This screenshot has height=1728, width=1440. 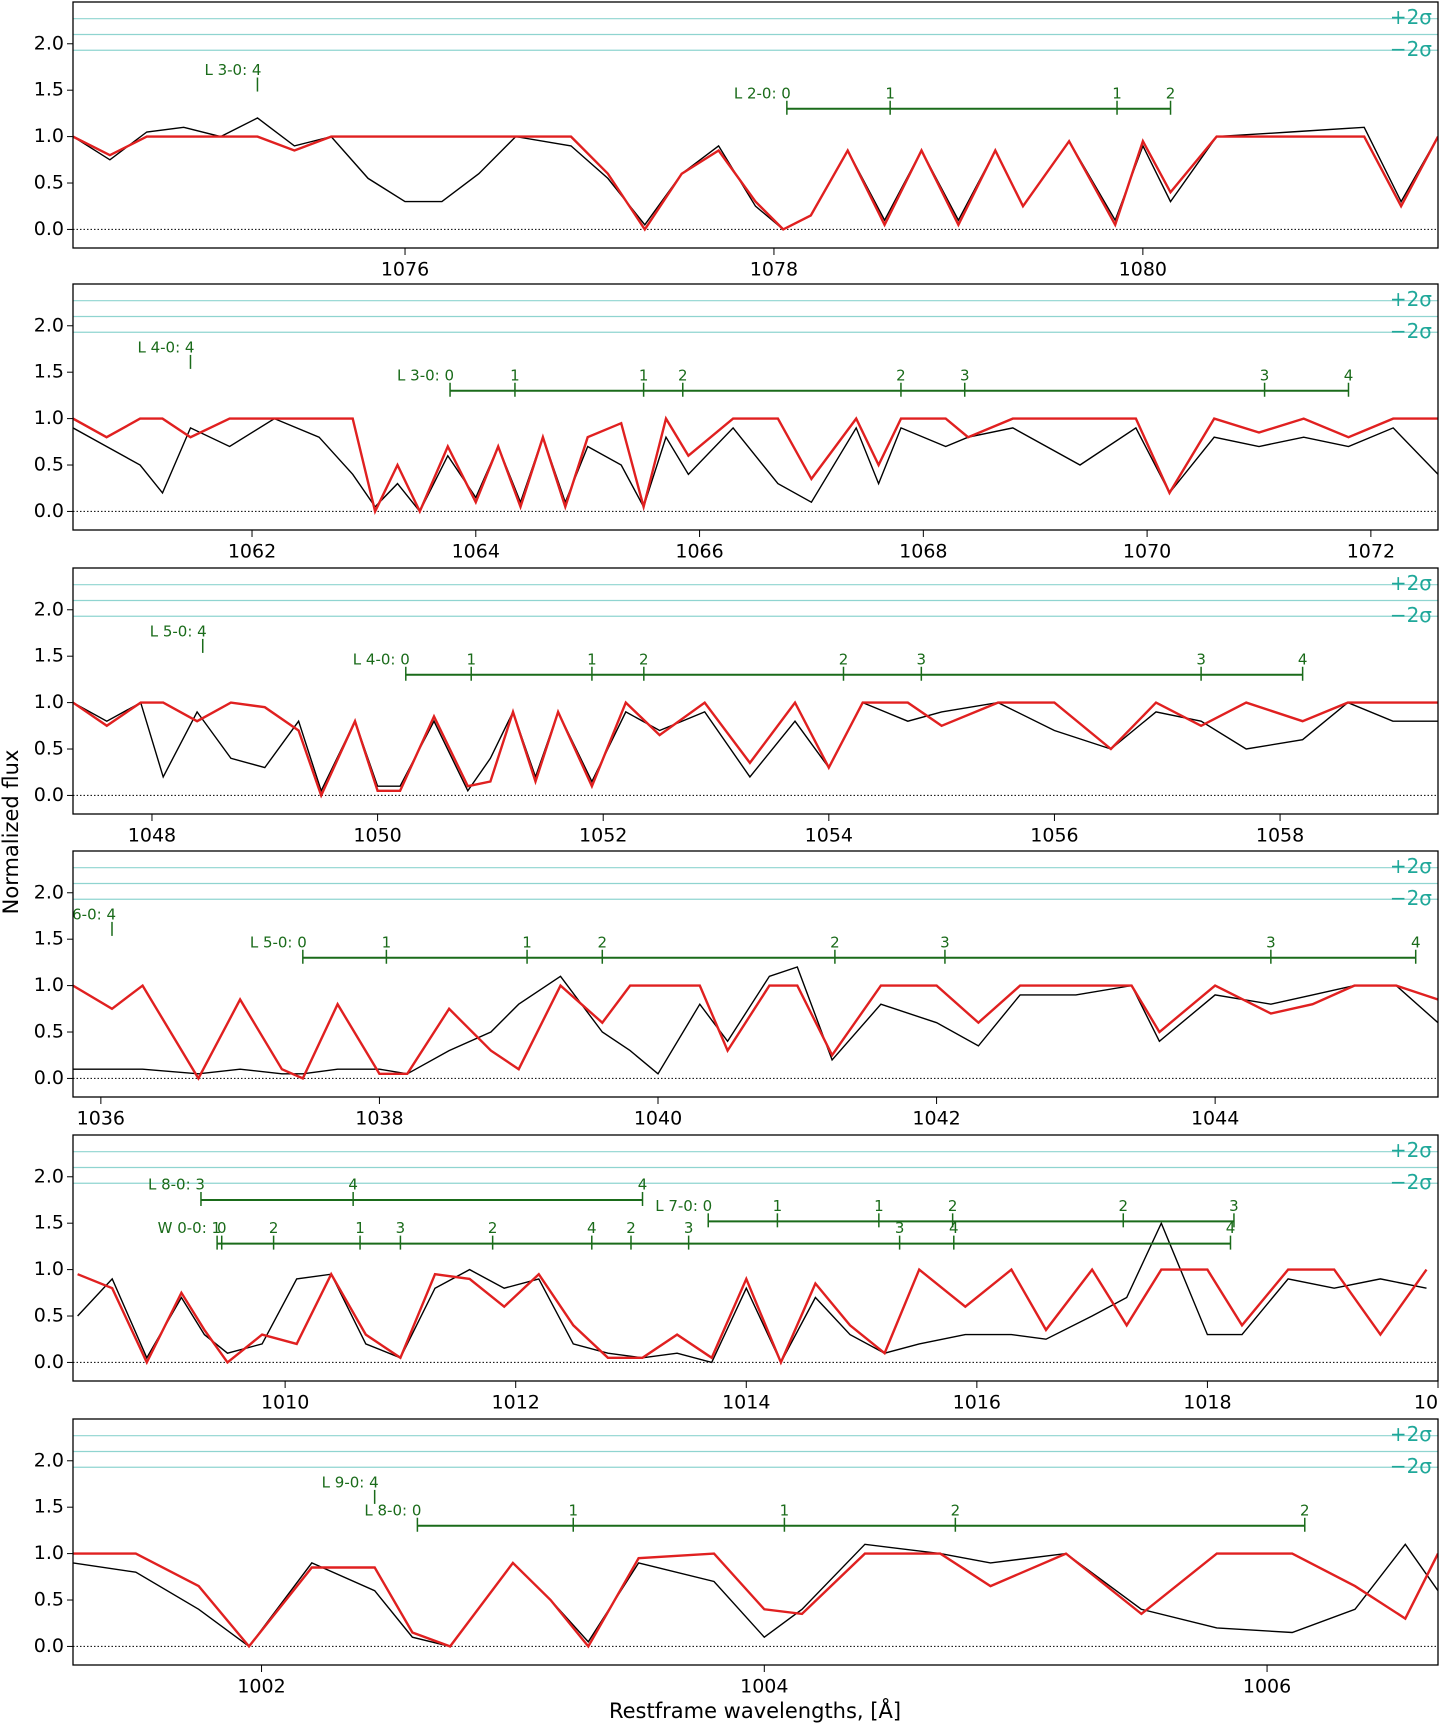 What do you see at coordinates (379, 1119) in the screenshot?
I see `x-tick-label: 1038` at bounding box center [379, 1119].